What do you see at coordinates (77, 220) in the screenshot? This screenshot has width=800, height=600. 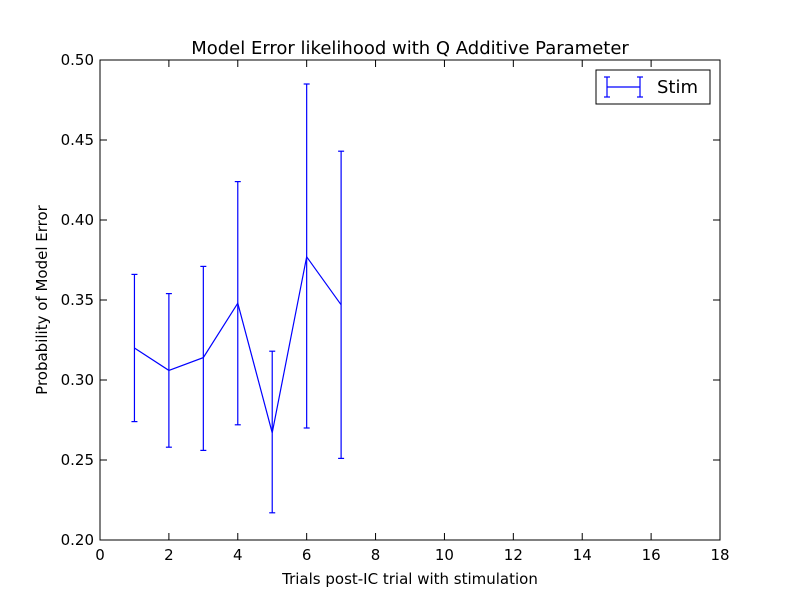 I see `y-tick-label: 0.40` at bounding box center [77, 220].